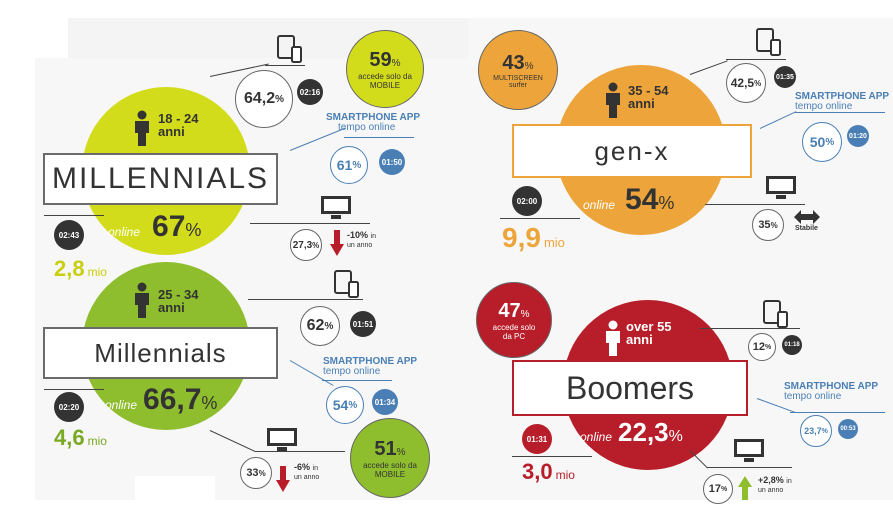 Image resolution: width=893 pixels, height=509 pixels. What do you see at coordinates (816, 431) in the screenshot?
I see `app-share-circle: 23,7%` at bounding box center [816, 431].